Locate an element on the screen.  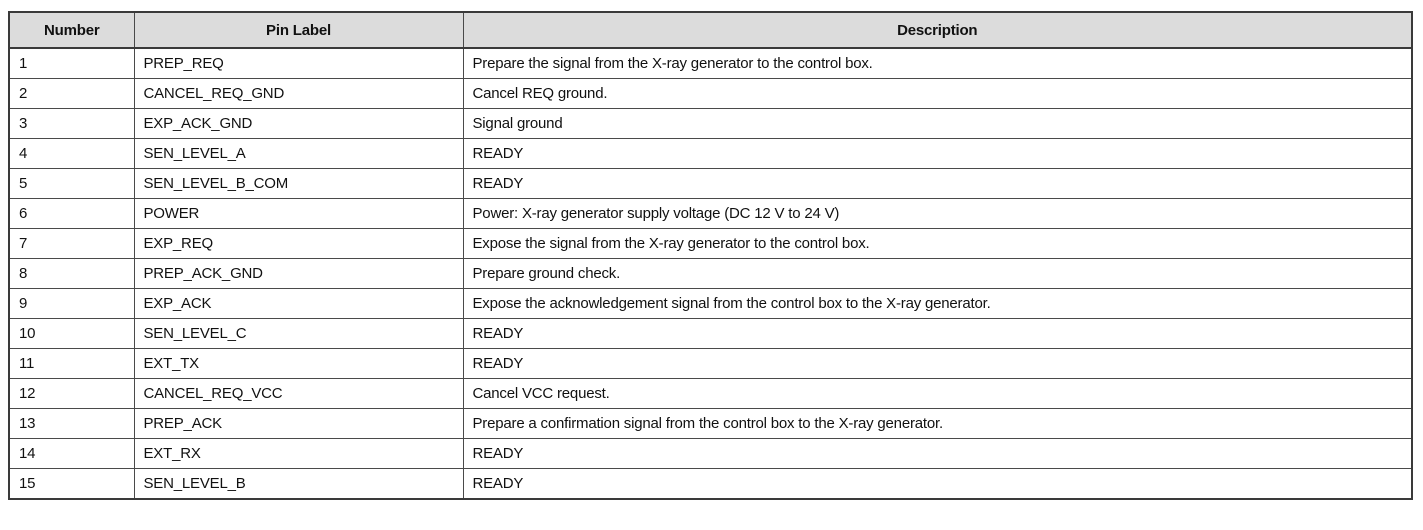
cell-pin-label: PREP_REQ is located at coordinates (298, 63).